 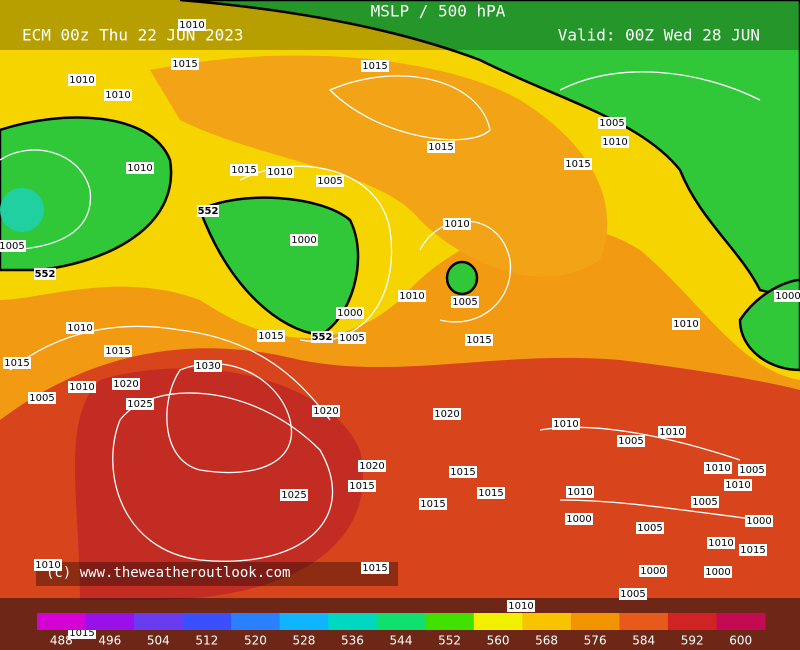 I want to click on colorbar-tick-label: 520, so click(x=255, y=641).